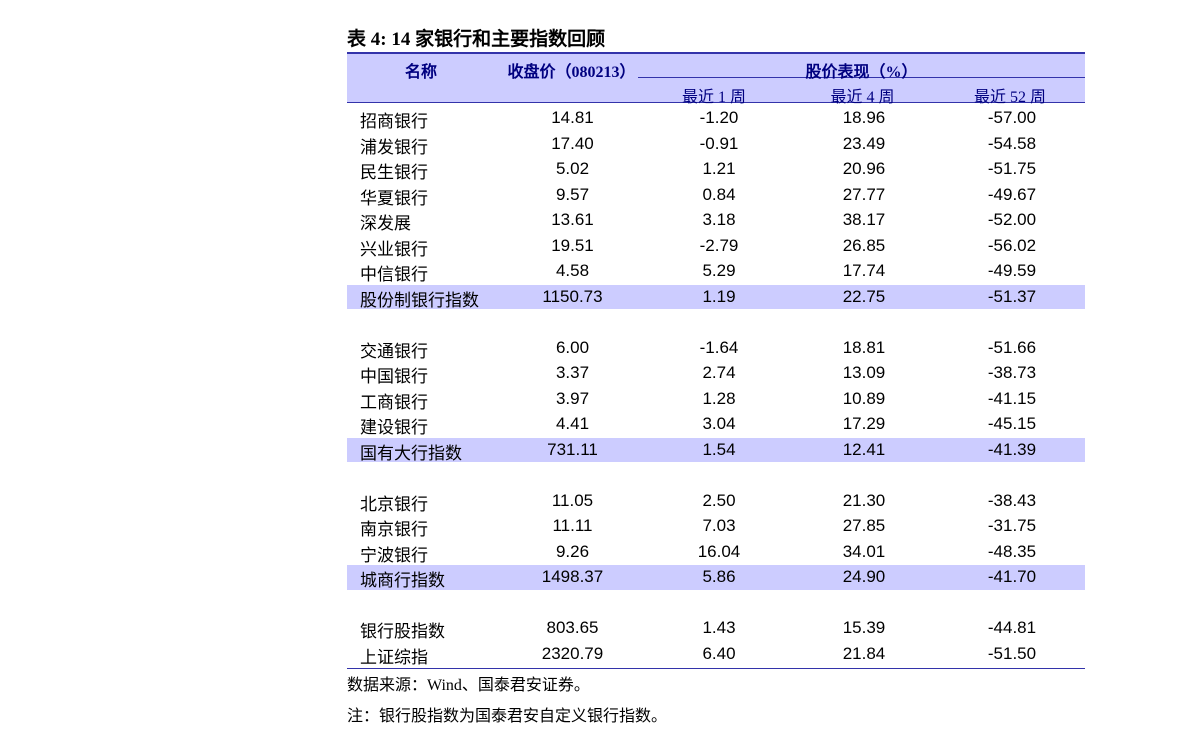 The image size is (1191, 742). What do you see at coordinates (1012, 449) in the screenshot?
I see `cell: -41.39` at bounding box center [1012, 449].